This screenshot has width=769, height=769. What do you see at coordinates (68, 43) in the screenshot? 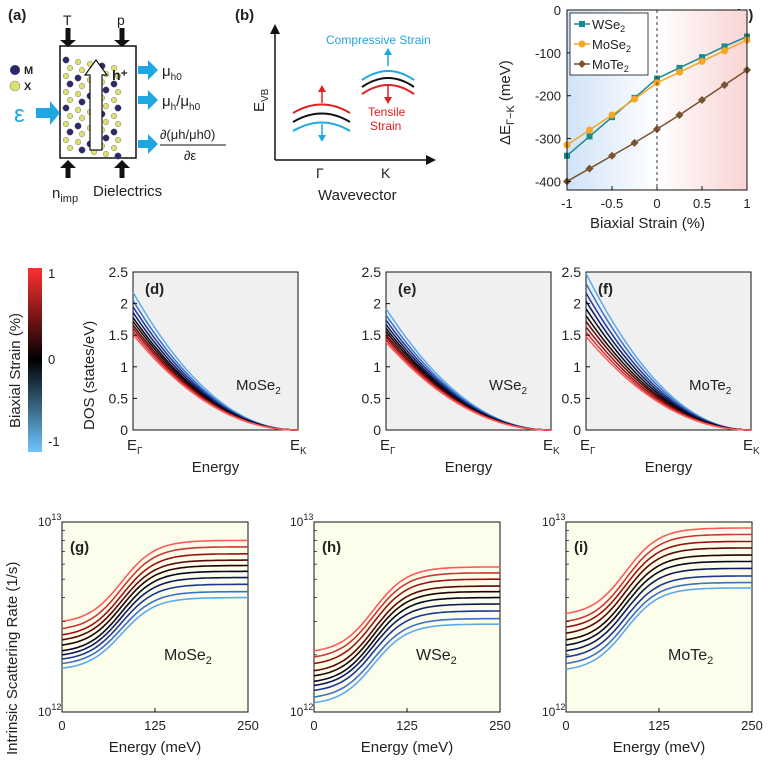
I see `temperature-arrowhead` at bounding box center [68, 43].